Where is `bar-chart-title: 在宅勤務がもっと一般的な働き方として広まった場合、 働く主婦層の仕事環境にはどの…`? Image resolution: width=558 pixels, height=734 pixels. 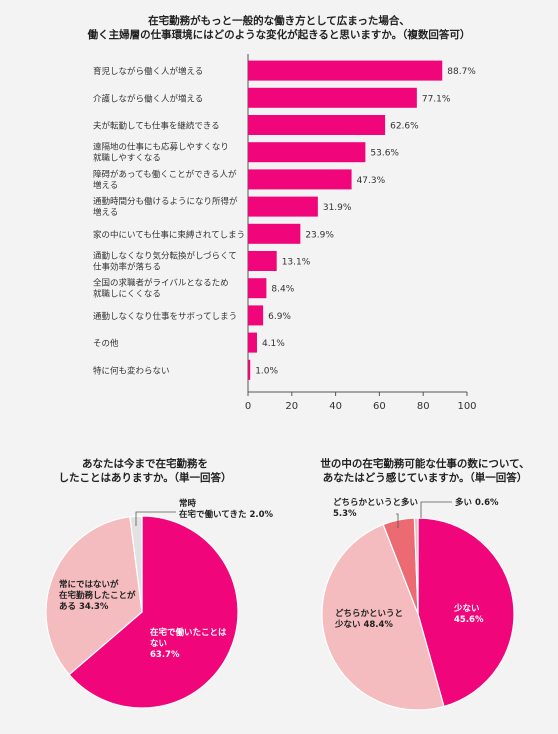 bar-chart-title: 在宅勤務がもっと一般的な働き方として広まった場合、 働く主婦層の仕事環境にはどの… is located at coordinates (279, 28).